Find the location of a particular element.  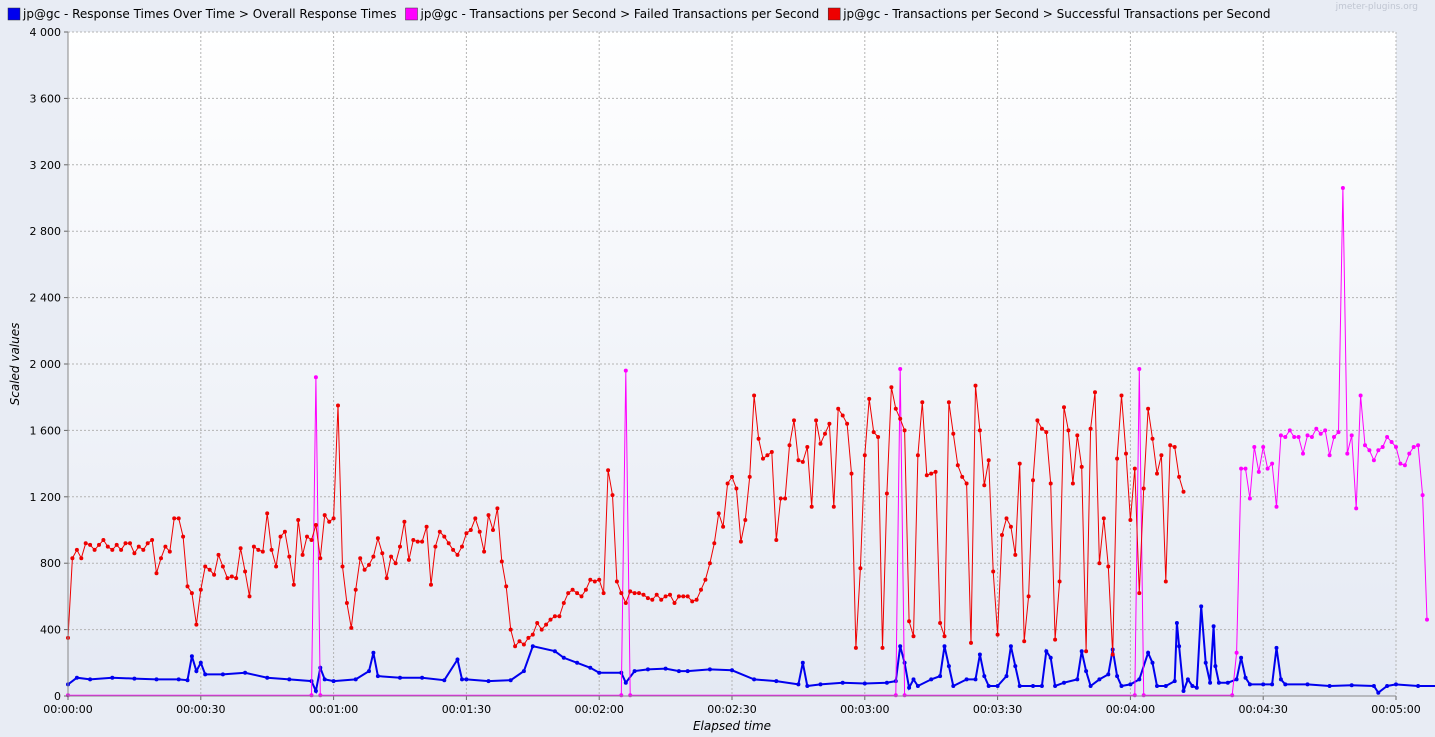

y-axis-title: Scaled values is located at coordinates (15, 364).